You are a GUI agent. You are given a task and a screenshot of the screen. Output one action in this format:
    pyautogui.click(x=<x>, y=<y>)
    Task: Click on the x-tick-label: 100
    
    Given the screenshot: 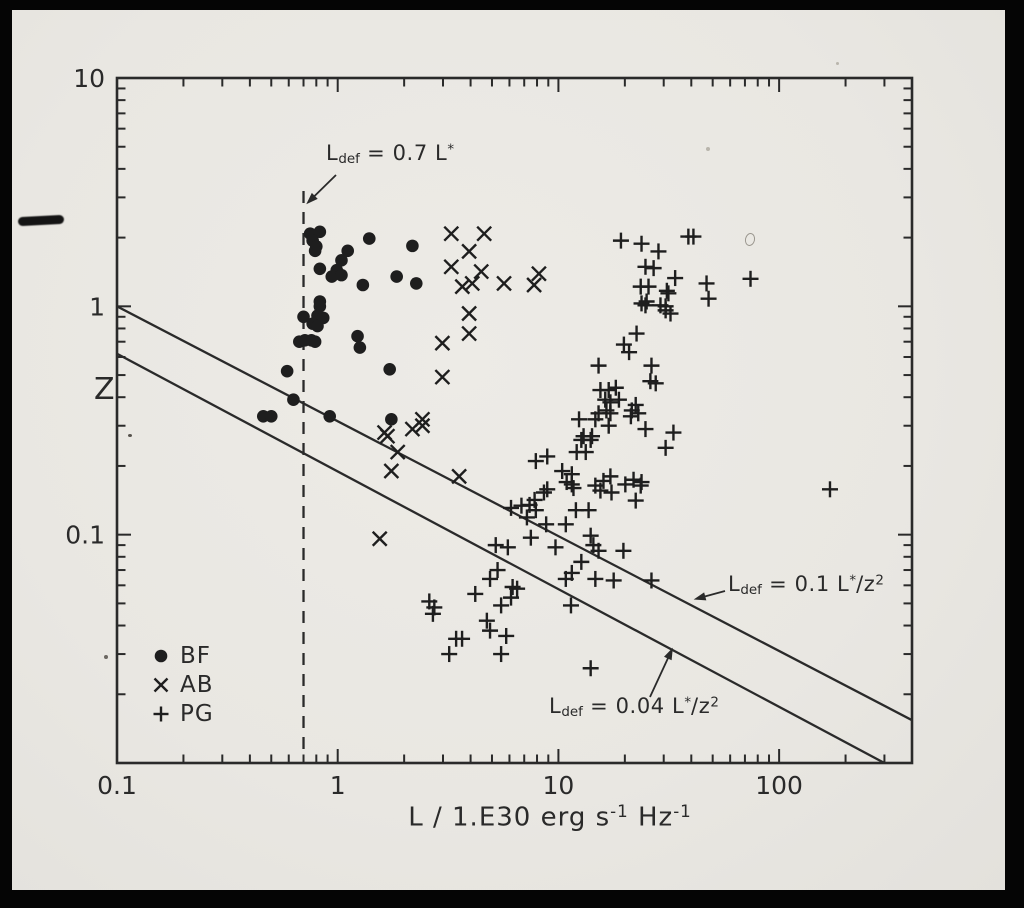 What is the action you would take?
    pyautogui.click(x=779, y=785)
    